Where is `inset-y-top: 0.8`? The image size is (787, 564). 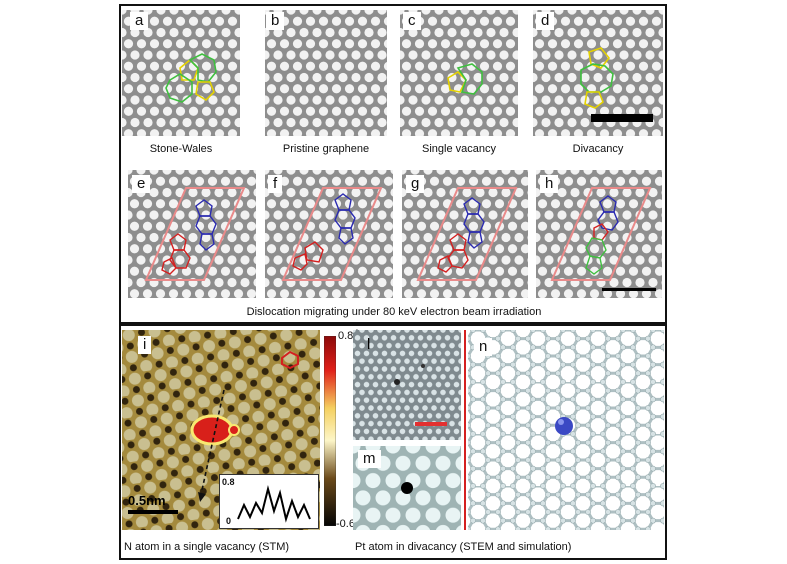
inset-y-top: 0.8 is located at coordinates (228, 482).